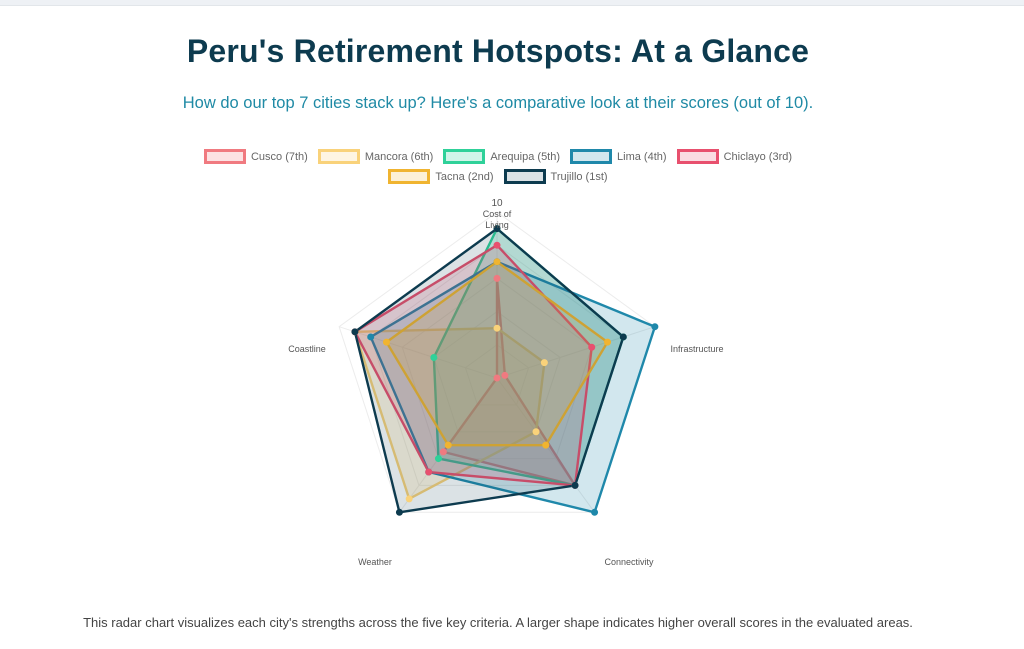 The width and height of the screenshot is (1024, 649). I want to click on category-label: Cost of Living, so click(497, 219).